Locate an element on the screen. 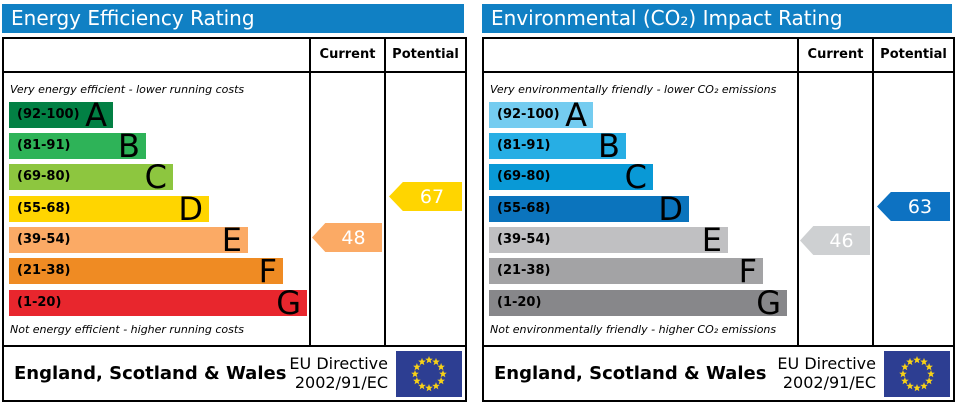 Image resolution: width=957 pixels, height=404 pixels. panel-energy-header: Energy Efficiency Rating is located at coordinates (233, 18).